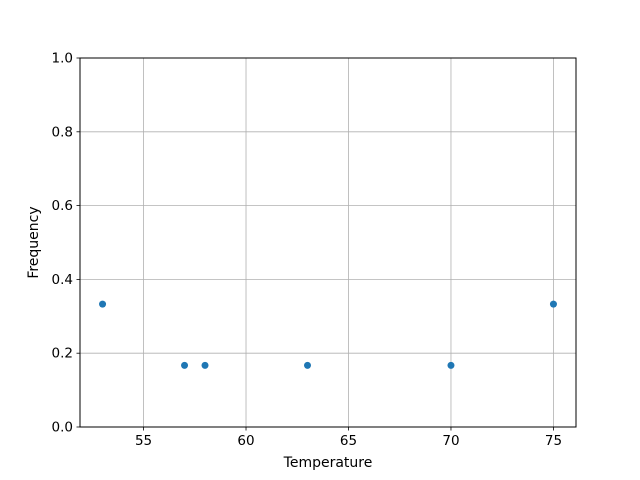 This screenshot has height=480, width=640. I want to click on x-tick-label: 60, so click(245, 441).